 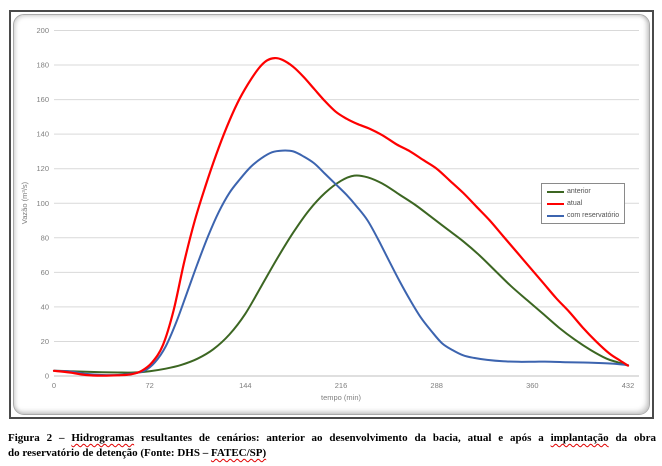 I want to click on legend-swatch-atual, so click(x=555, y=203).